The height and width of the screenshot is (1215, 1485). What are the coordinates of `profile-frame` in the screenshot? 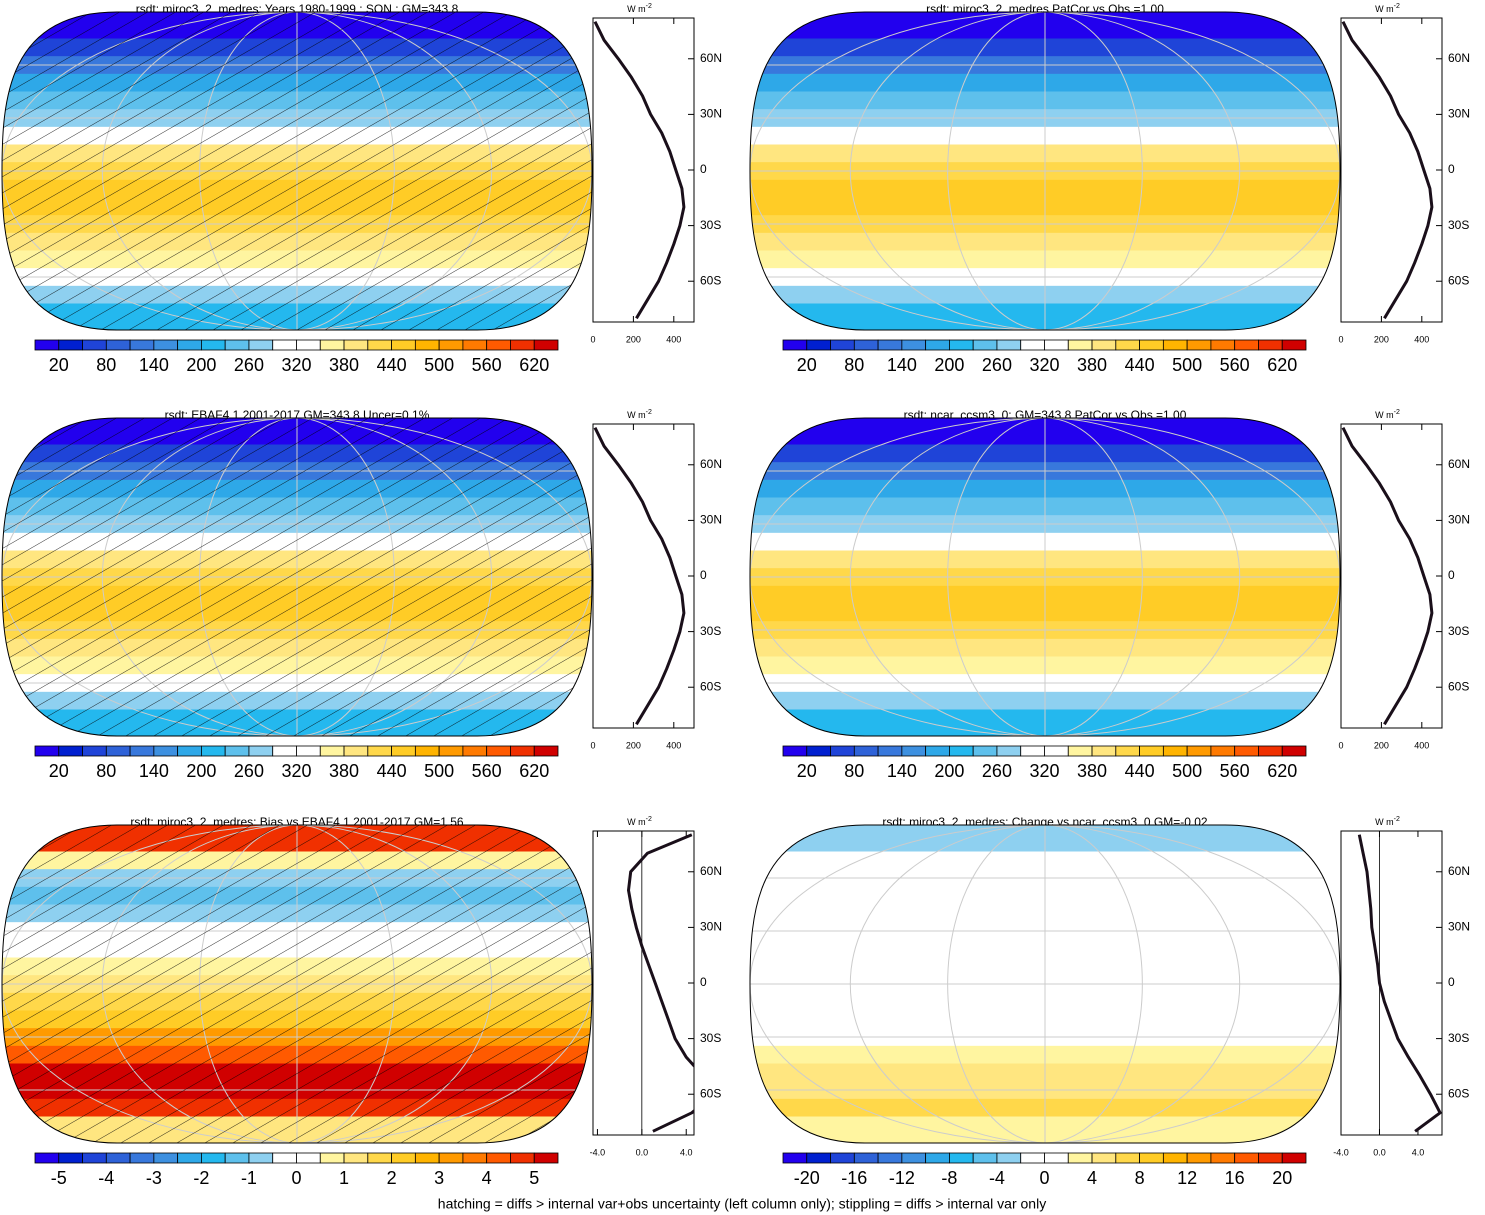 It's located at (643, 983).